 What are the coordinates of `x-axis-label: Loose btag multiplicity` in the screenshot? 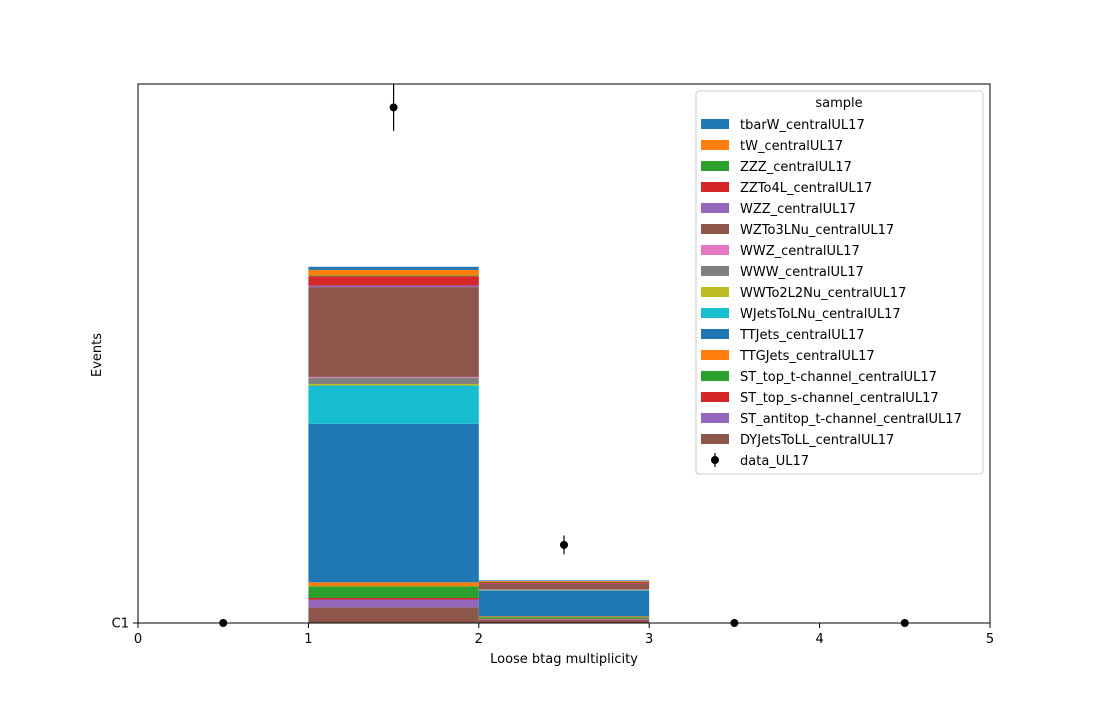 It's located at (564, 659).